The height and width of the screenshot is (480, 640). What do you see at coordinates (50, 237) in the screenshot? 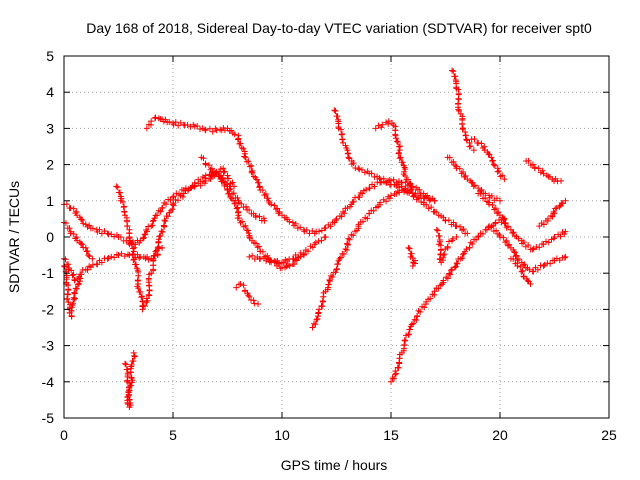
I see `y-tick-label: 0` at bounding box center [50, 237].